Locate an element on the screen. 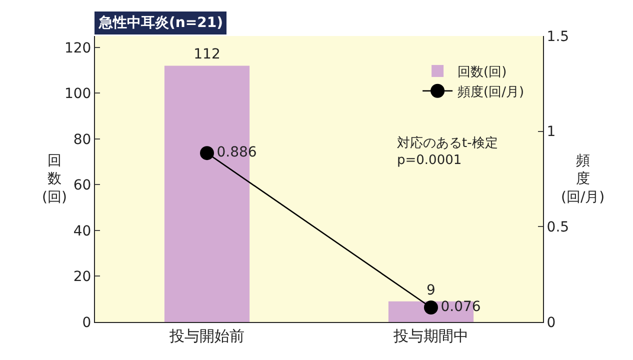 The image size is (633, 360). data-label: 112 is located at coordinates (207, 54).